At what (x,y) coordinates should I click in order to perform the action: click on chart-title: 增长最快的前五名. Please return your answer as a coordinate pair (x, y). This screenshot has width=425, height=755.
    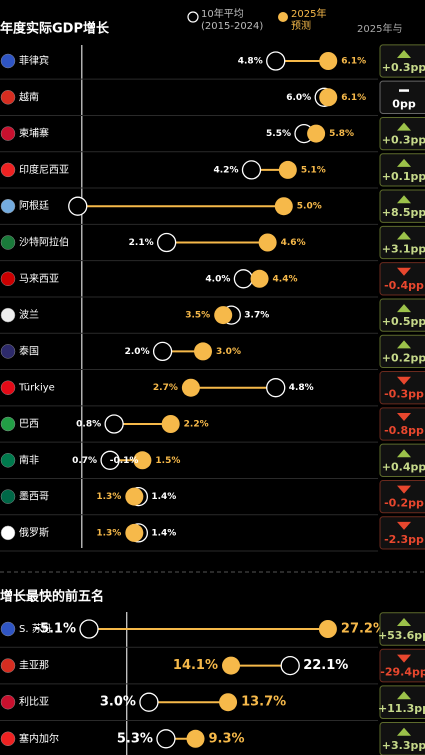
    Looking at the image, I should click on (52, 597).